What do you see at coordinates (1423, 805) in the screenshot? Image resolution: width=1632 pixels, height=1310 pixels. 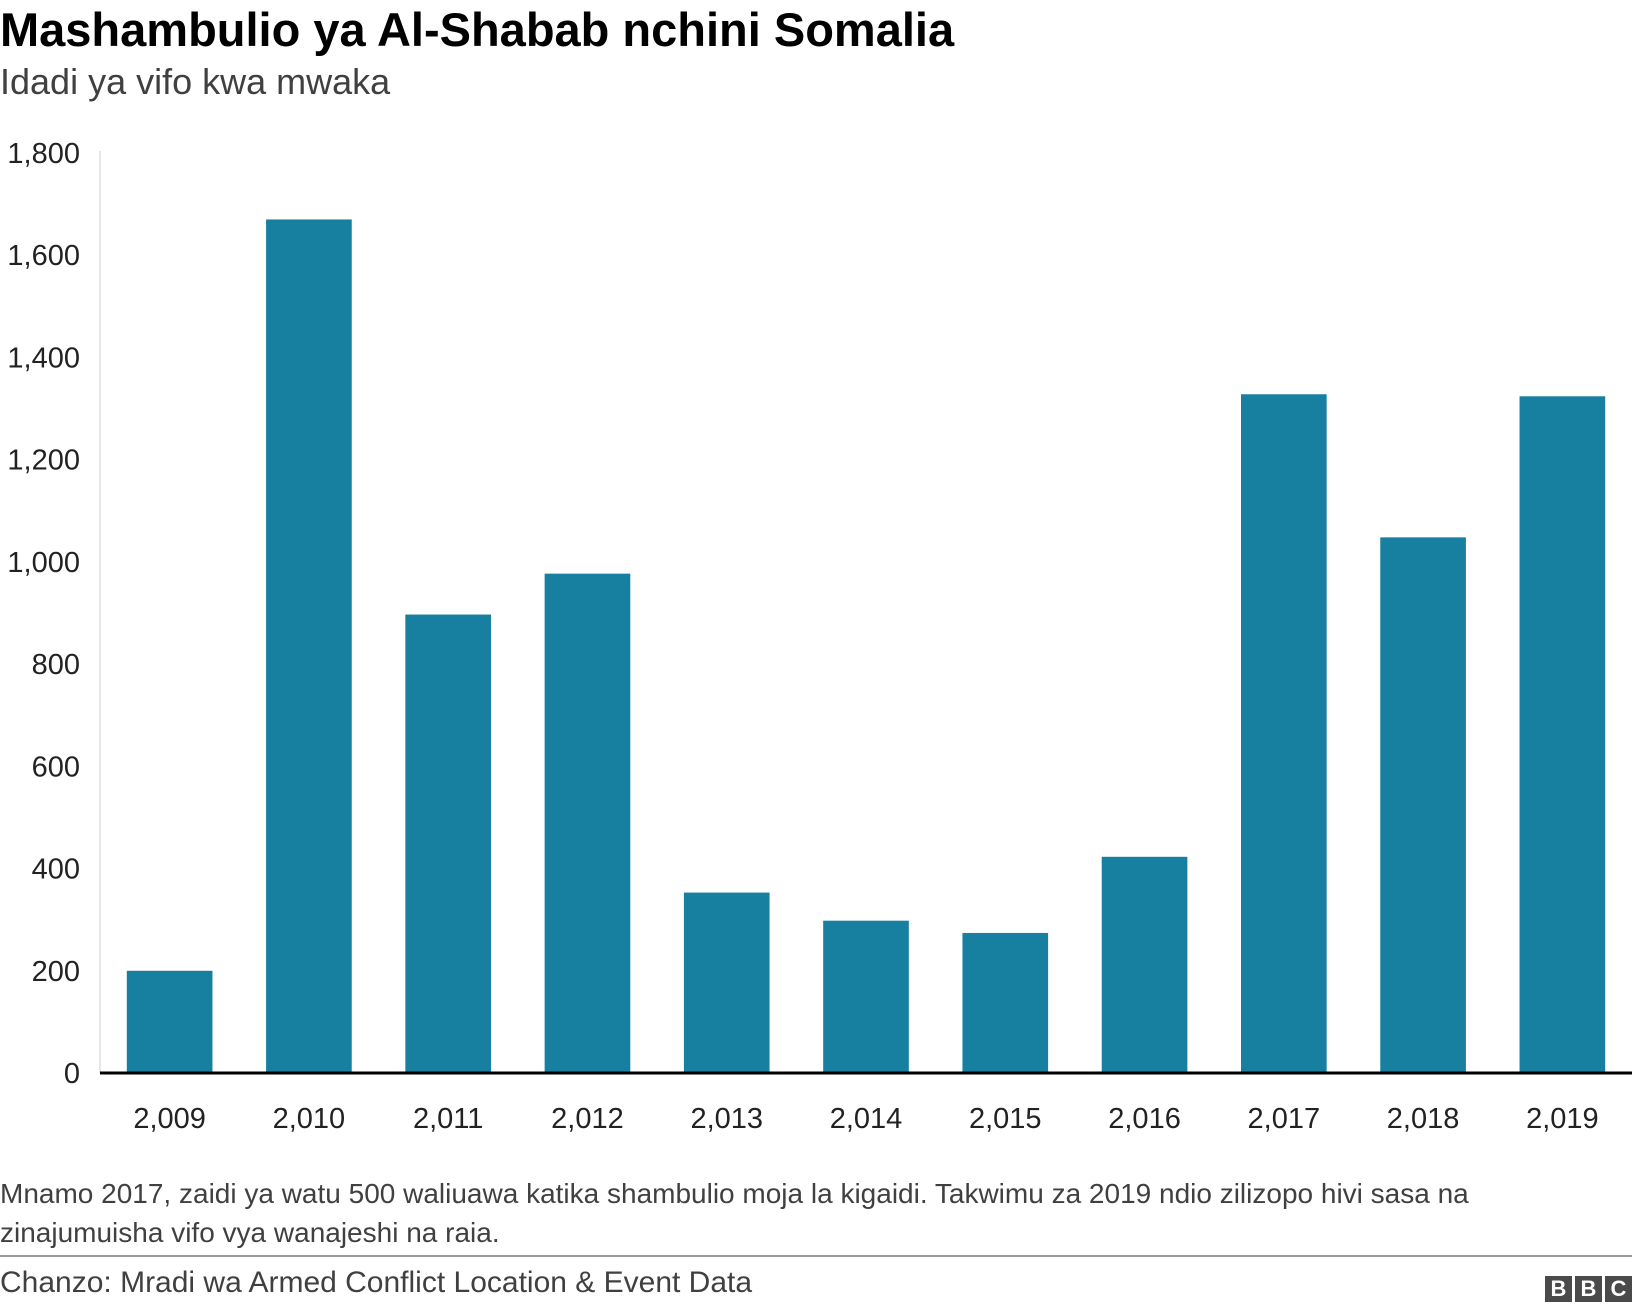 I see `bar-2,018` at bounding box center [1423, 805].